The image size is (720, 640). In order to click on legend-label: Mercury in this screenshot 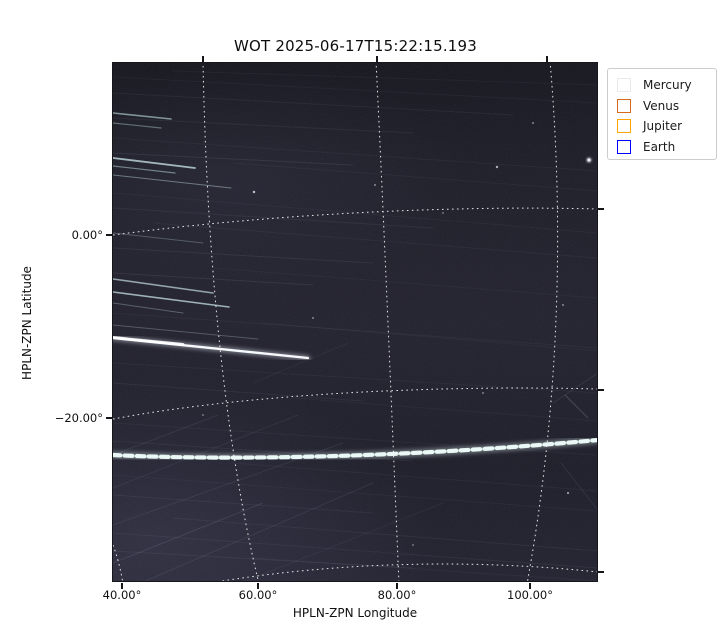, I will do `click(667, 85)`.